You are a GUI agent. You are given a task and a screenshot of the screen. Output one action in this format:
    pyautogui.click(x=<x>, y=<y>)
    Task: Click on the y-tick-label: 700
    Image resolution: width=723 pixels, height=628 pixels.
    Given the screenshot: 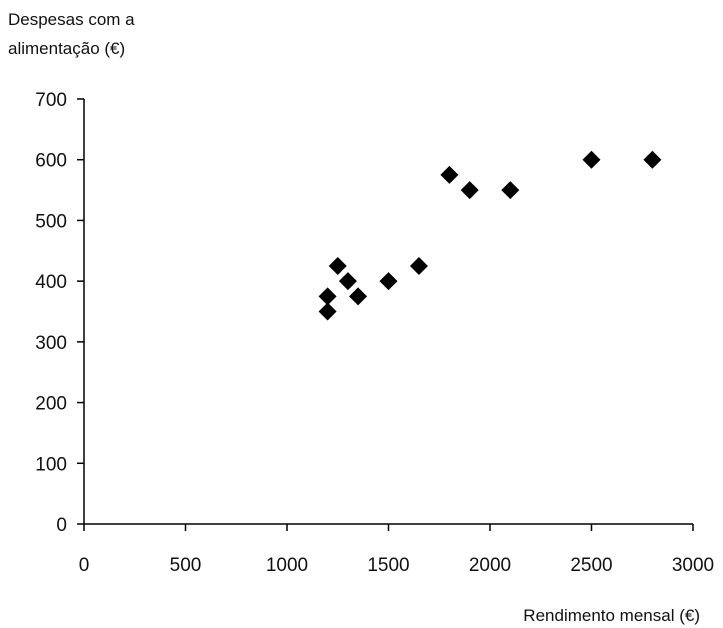 What is the action you would take?
    pyautogui.click(x=51, y=100)
    